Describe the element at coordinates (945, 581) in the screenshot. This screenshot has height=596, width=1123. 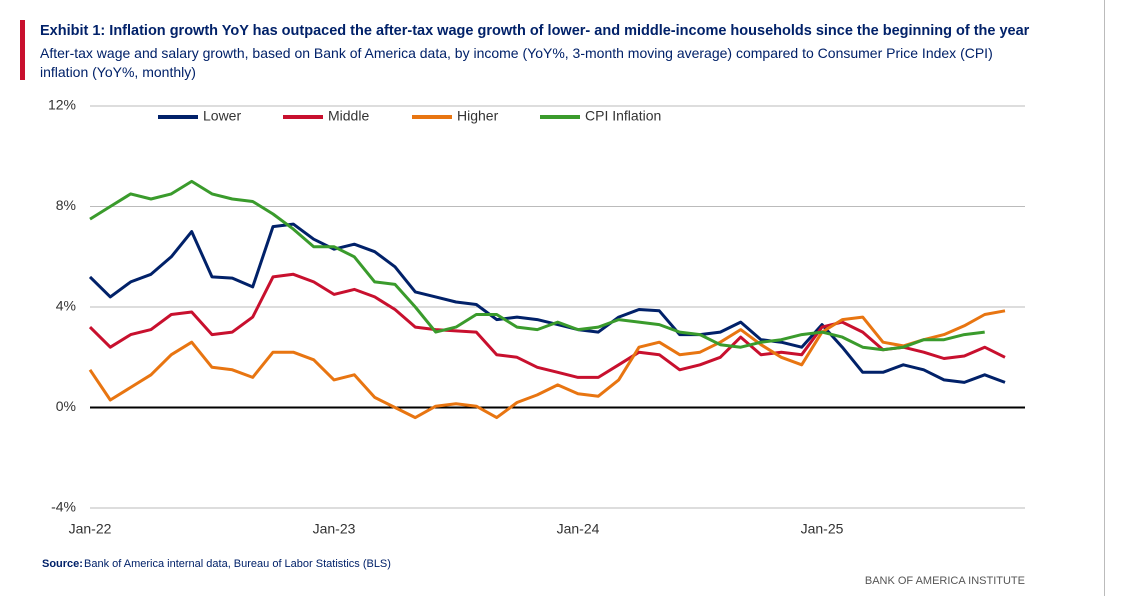
I see `brand: BANK OF AMERICA INSTITUTE` at that location.